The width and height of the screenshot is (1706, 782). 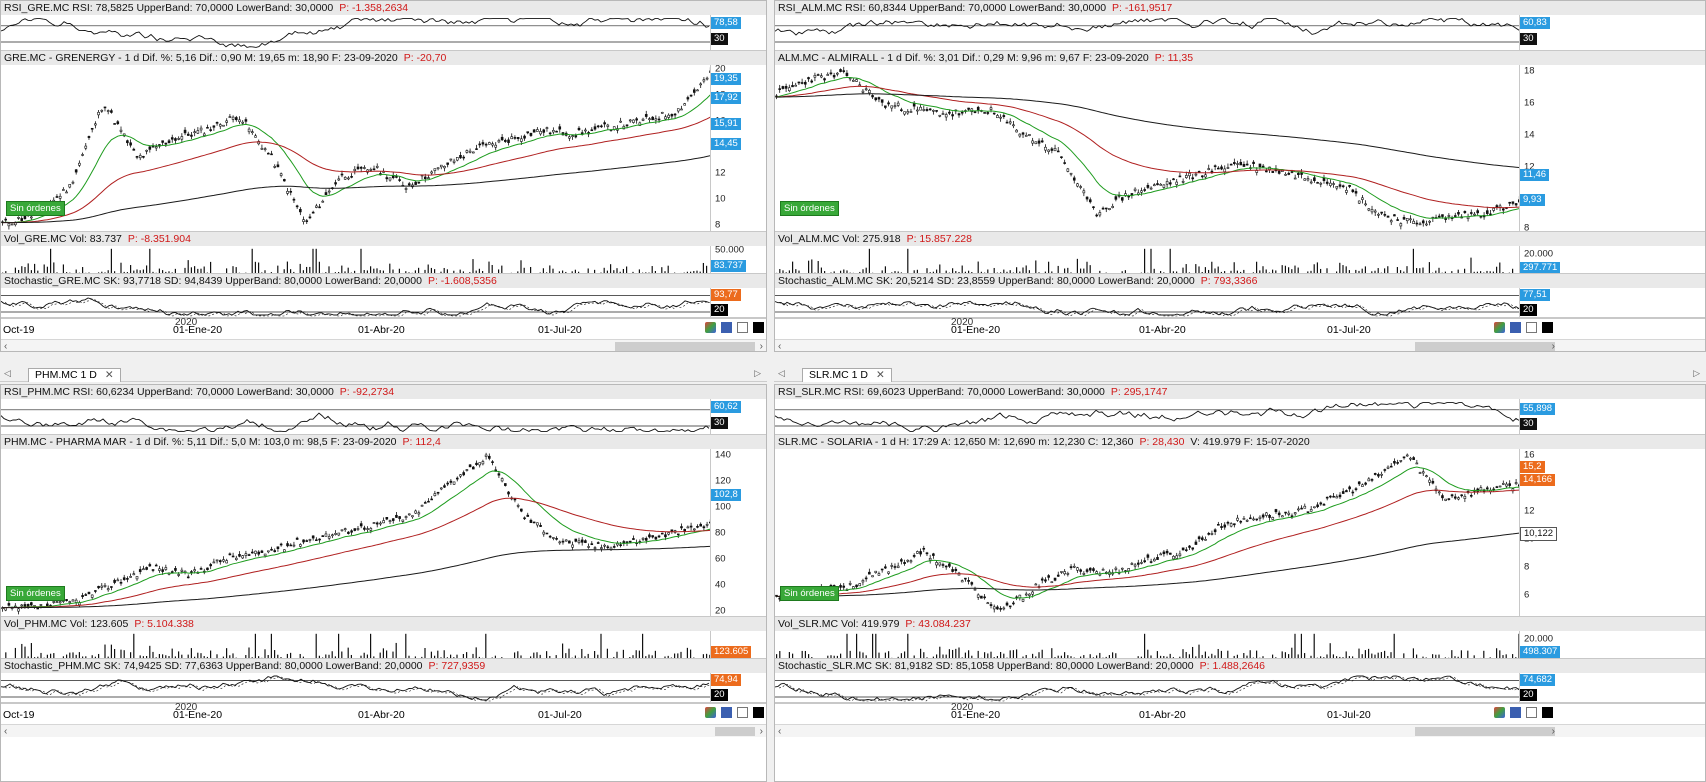 I want to click on price-tick: 60, so click(x=720, y=559).